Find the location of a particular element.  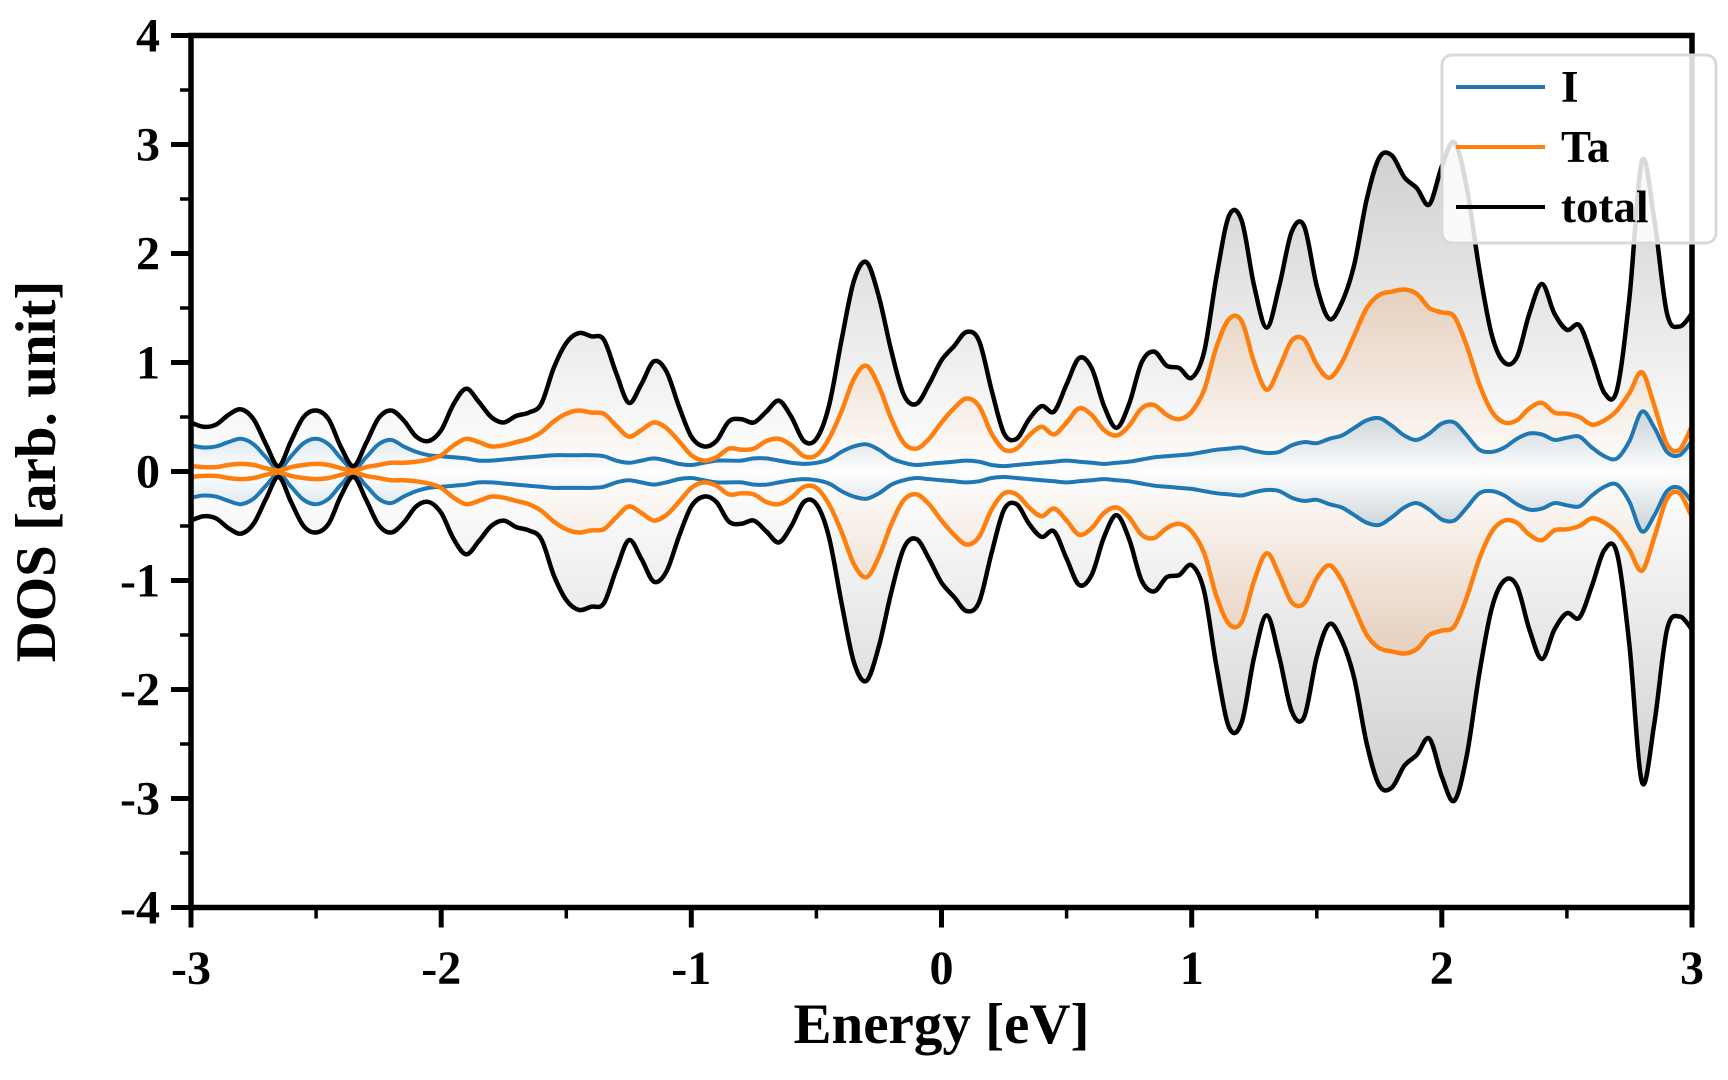

legend-box is located at coordinates (1579, 149).